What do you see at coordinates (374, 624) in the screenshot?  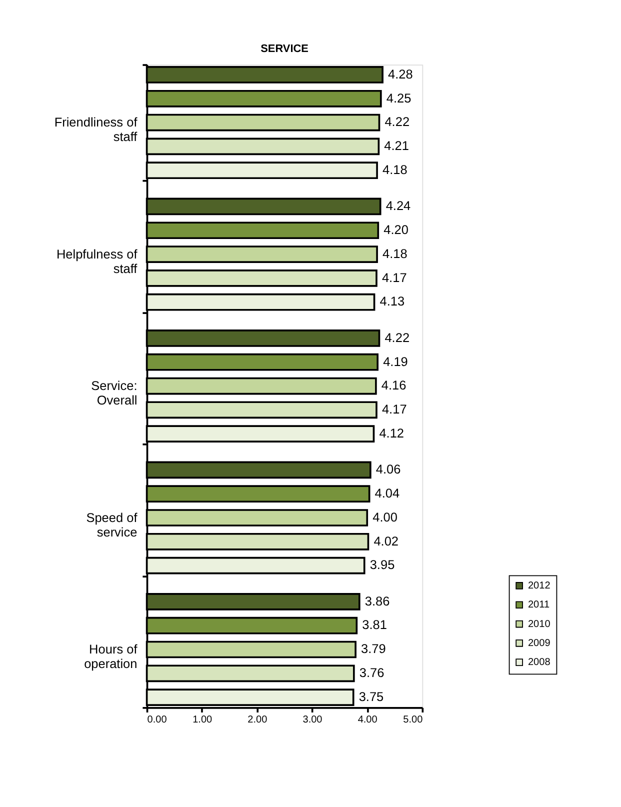 I see `data-label: 3.81` at bounding box center [374, 624].